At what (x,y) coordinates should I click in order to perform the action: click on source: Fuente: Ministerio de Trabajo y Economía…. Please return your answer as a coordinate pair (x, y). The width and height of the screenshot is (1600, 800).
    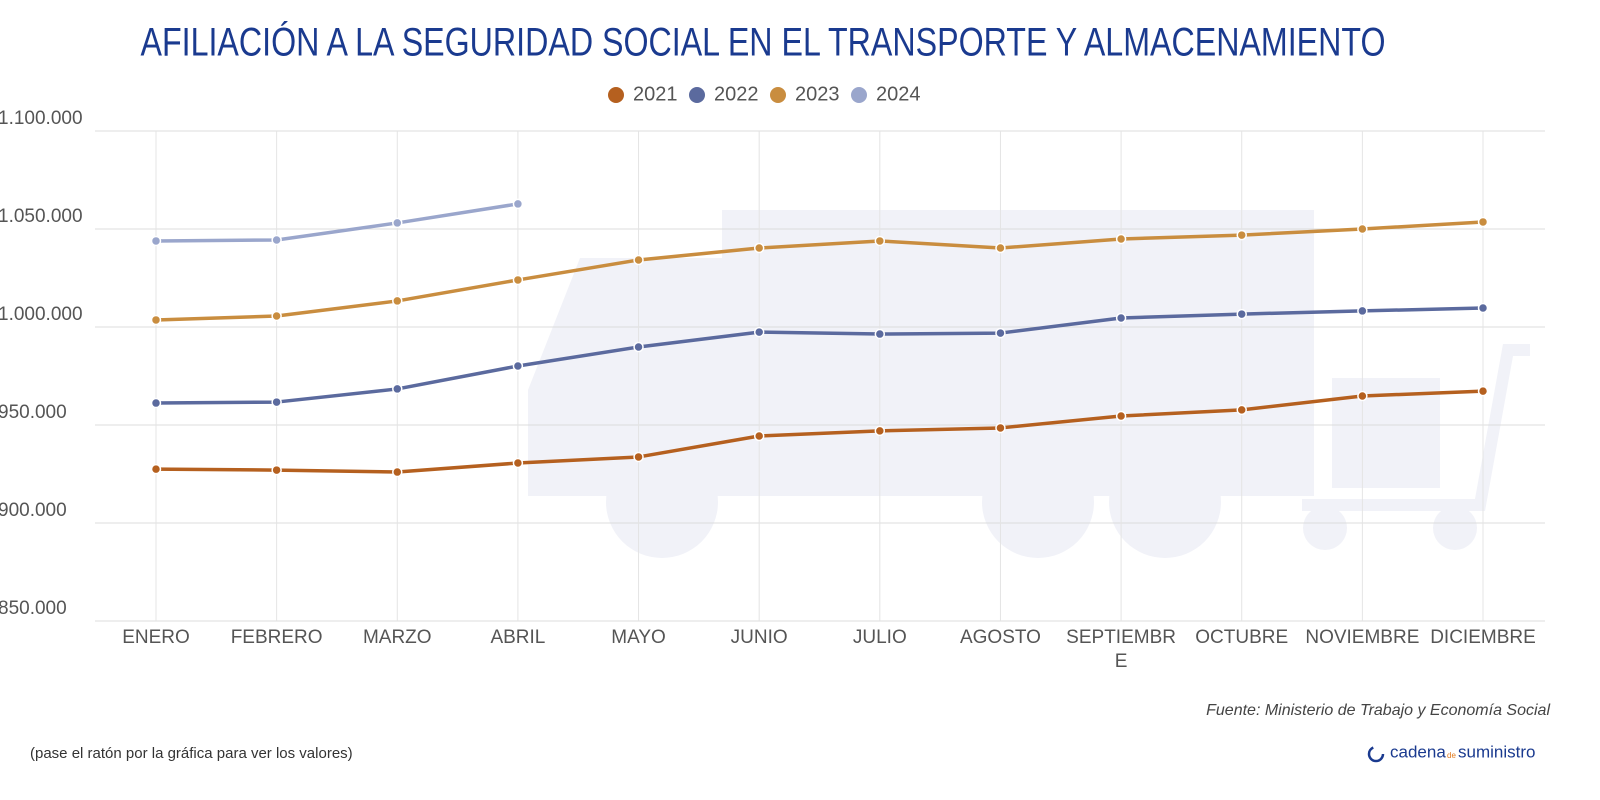
    Looking at the image, I should click on (1378, 710).